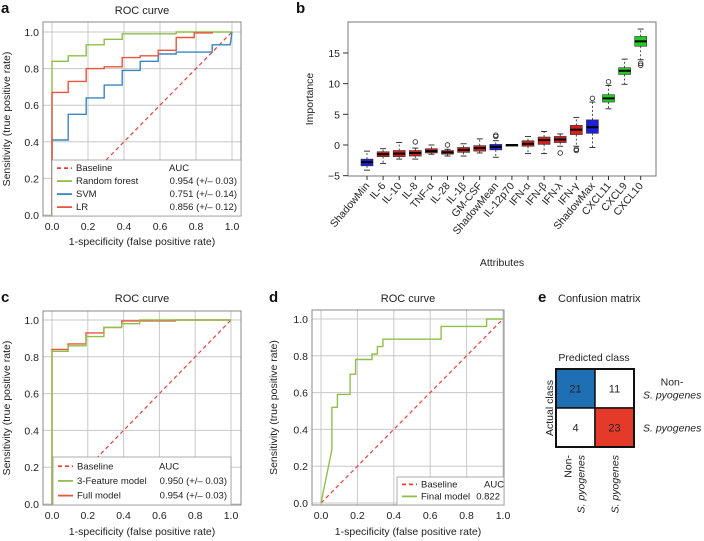 This screenshot has height=541, width=704. What do you see at coordinates (337, 115) in the screenshot?
I see `y-tick-label: 5` at bounding box center [337, 115].